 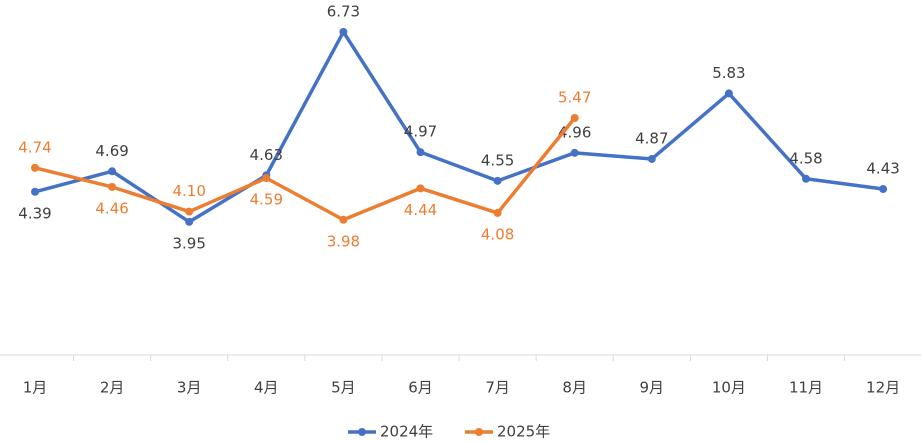 I want to click on data-label: 4.69, so click(x=111, y=151).